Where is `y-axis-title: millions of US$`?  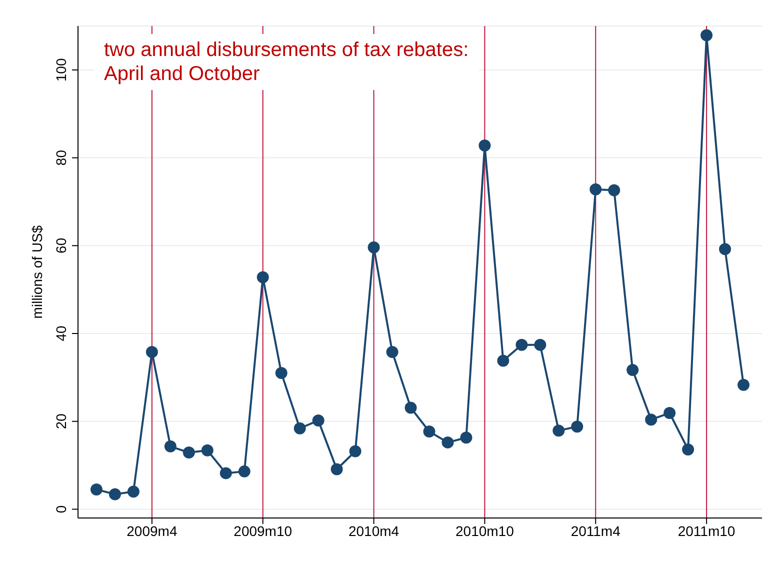 y-axis-title: millions of US$ is located at coordinates (36, 272).